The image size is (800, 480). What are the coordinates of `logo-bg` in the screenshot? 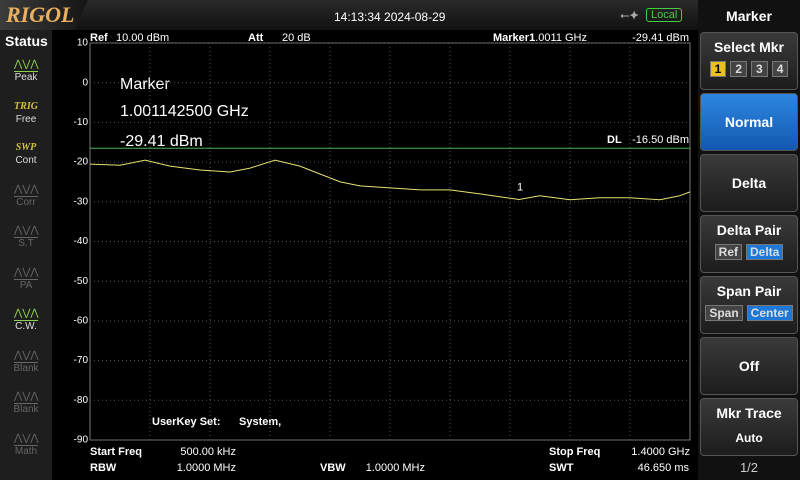 It's located at (44, 15).